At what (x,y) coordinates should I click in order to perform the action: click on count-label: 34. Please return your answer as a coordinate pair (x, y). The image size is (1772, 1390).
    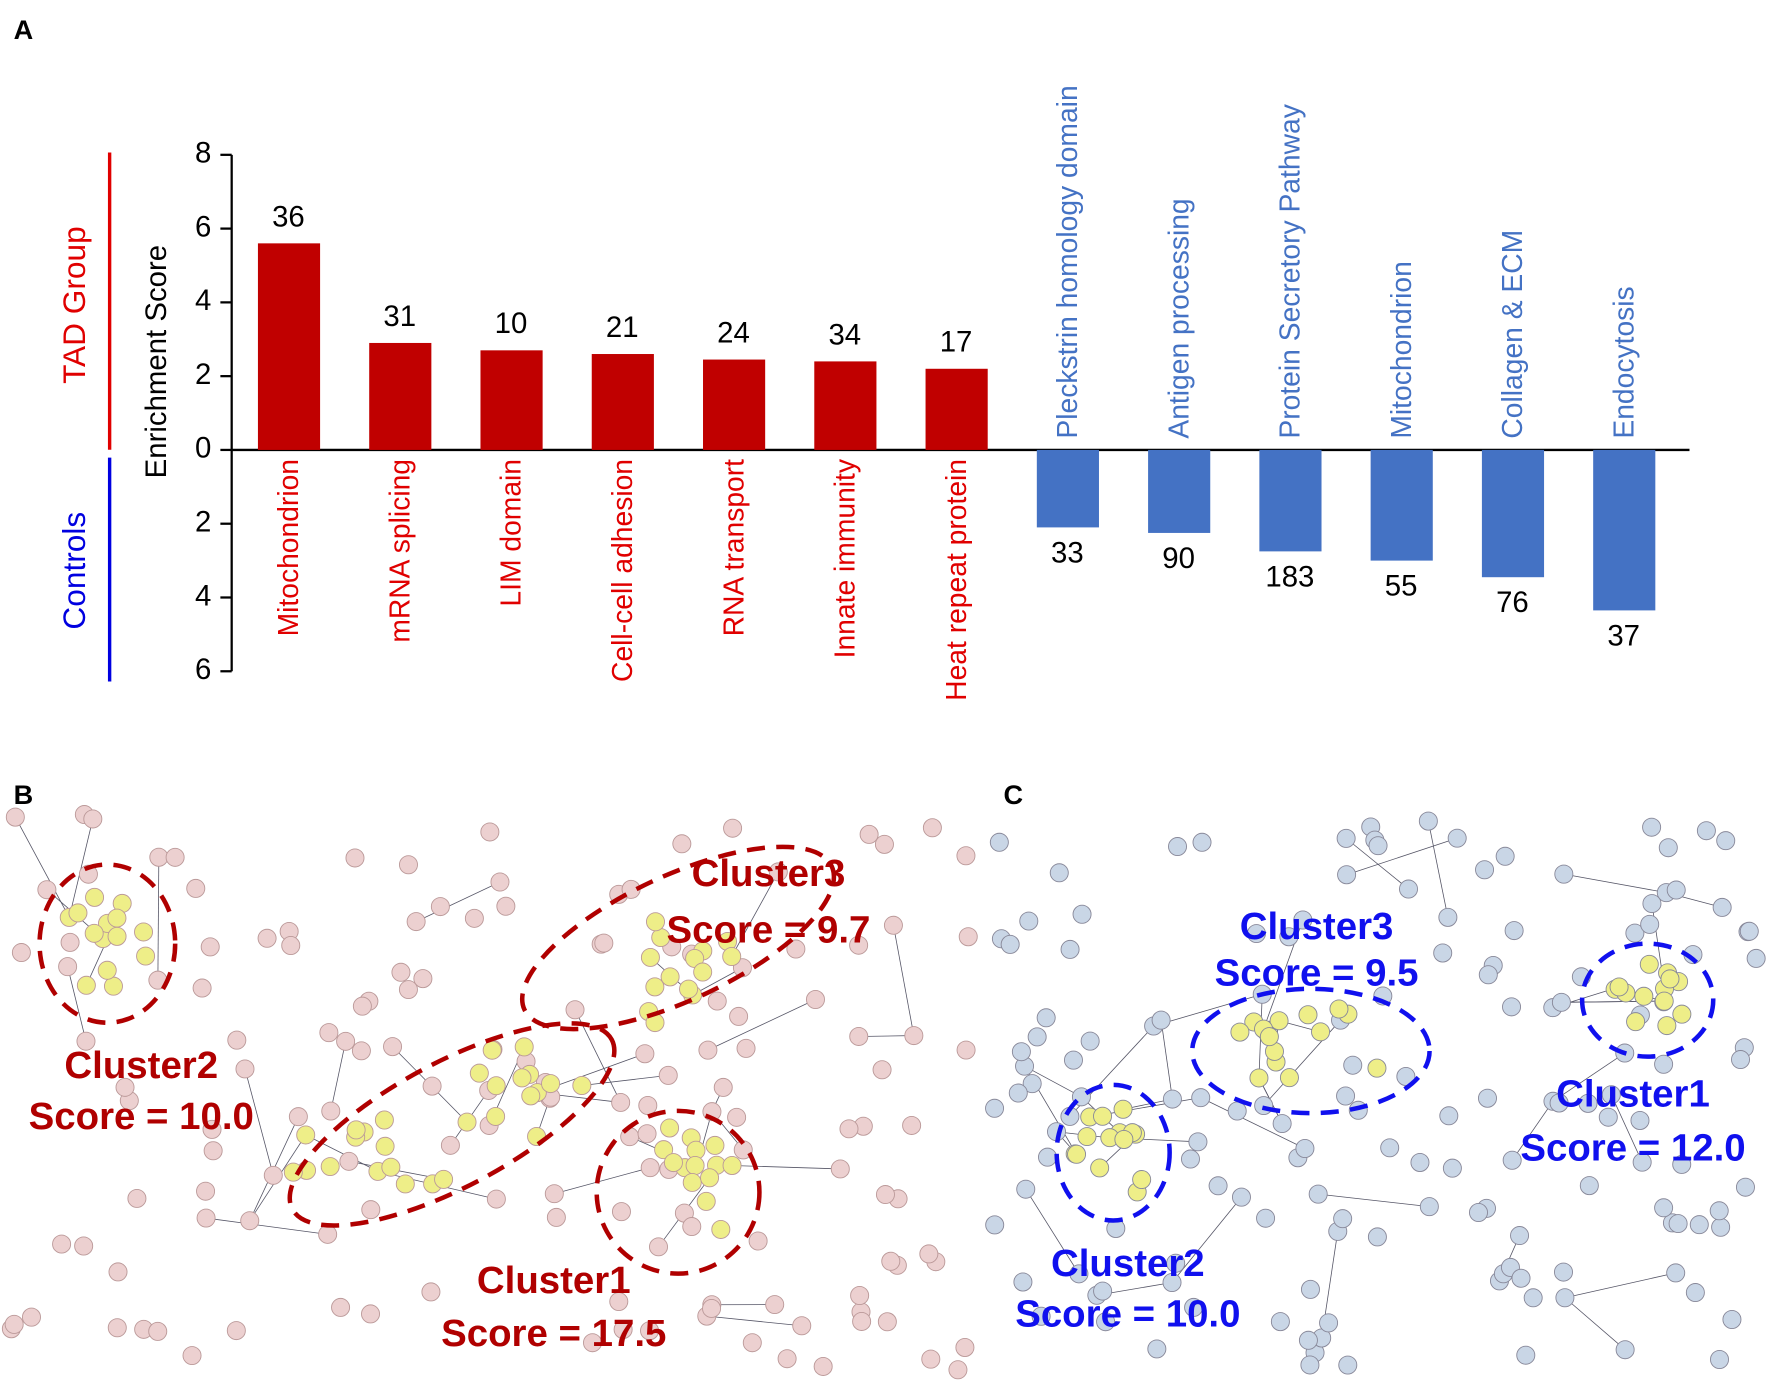
    Looking at the image, I should click on (844, 334).